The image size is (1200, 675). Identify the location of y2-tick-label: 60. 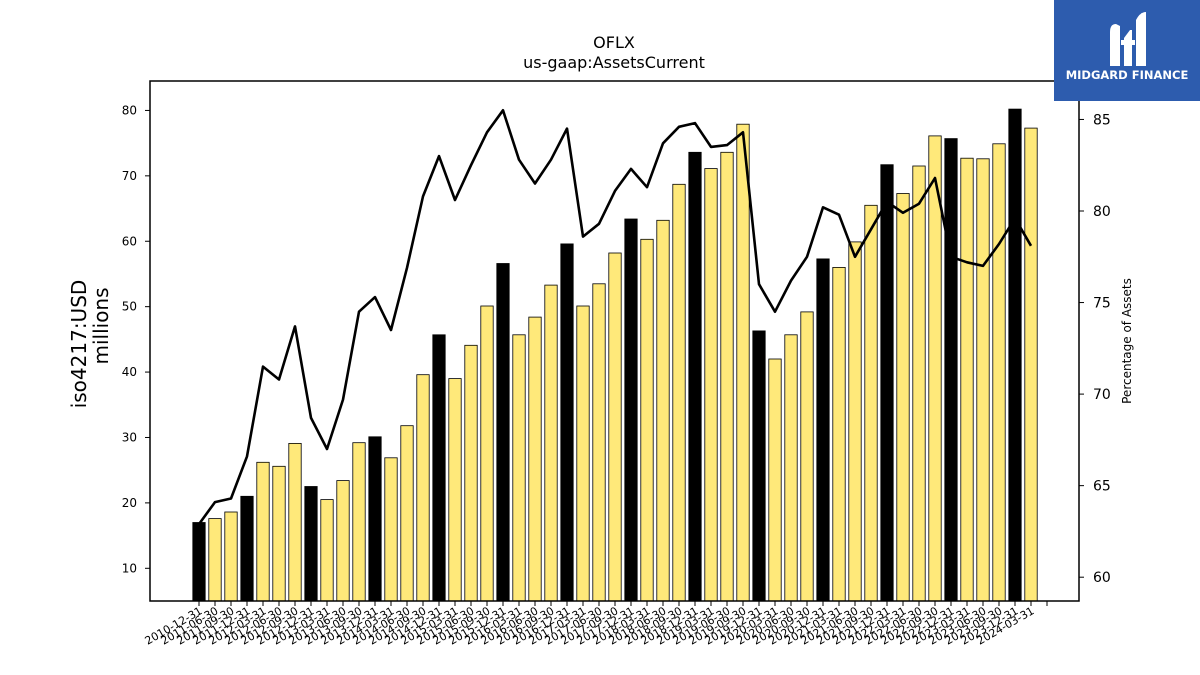
(1102, 578).